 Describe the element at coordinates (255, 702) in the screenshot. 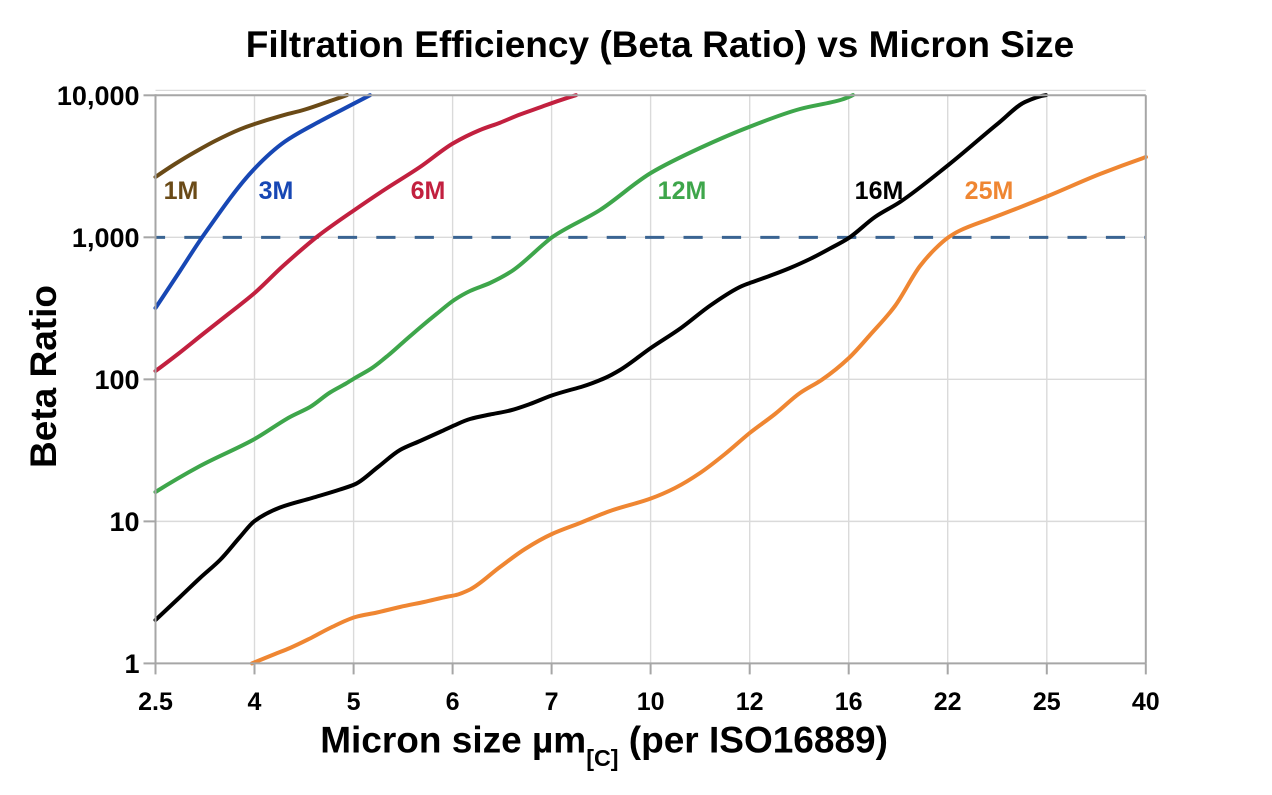

I see `svg-text: 4` at that location.